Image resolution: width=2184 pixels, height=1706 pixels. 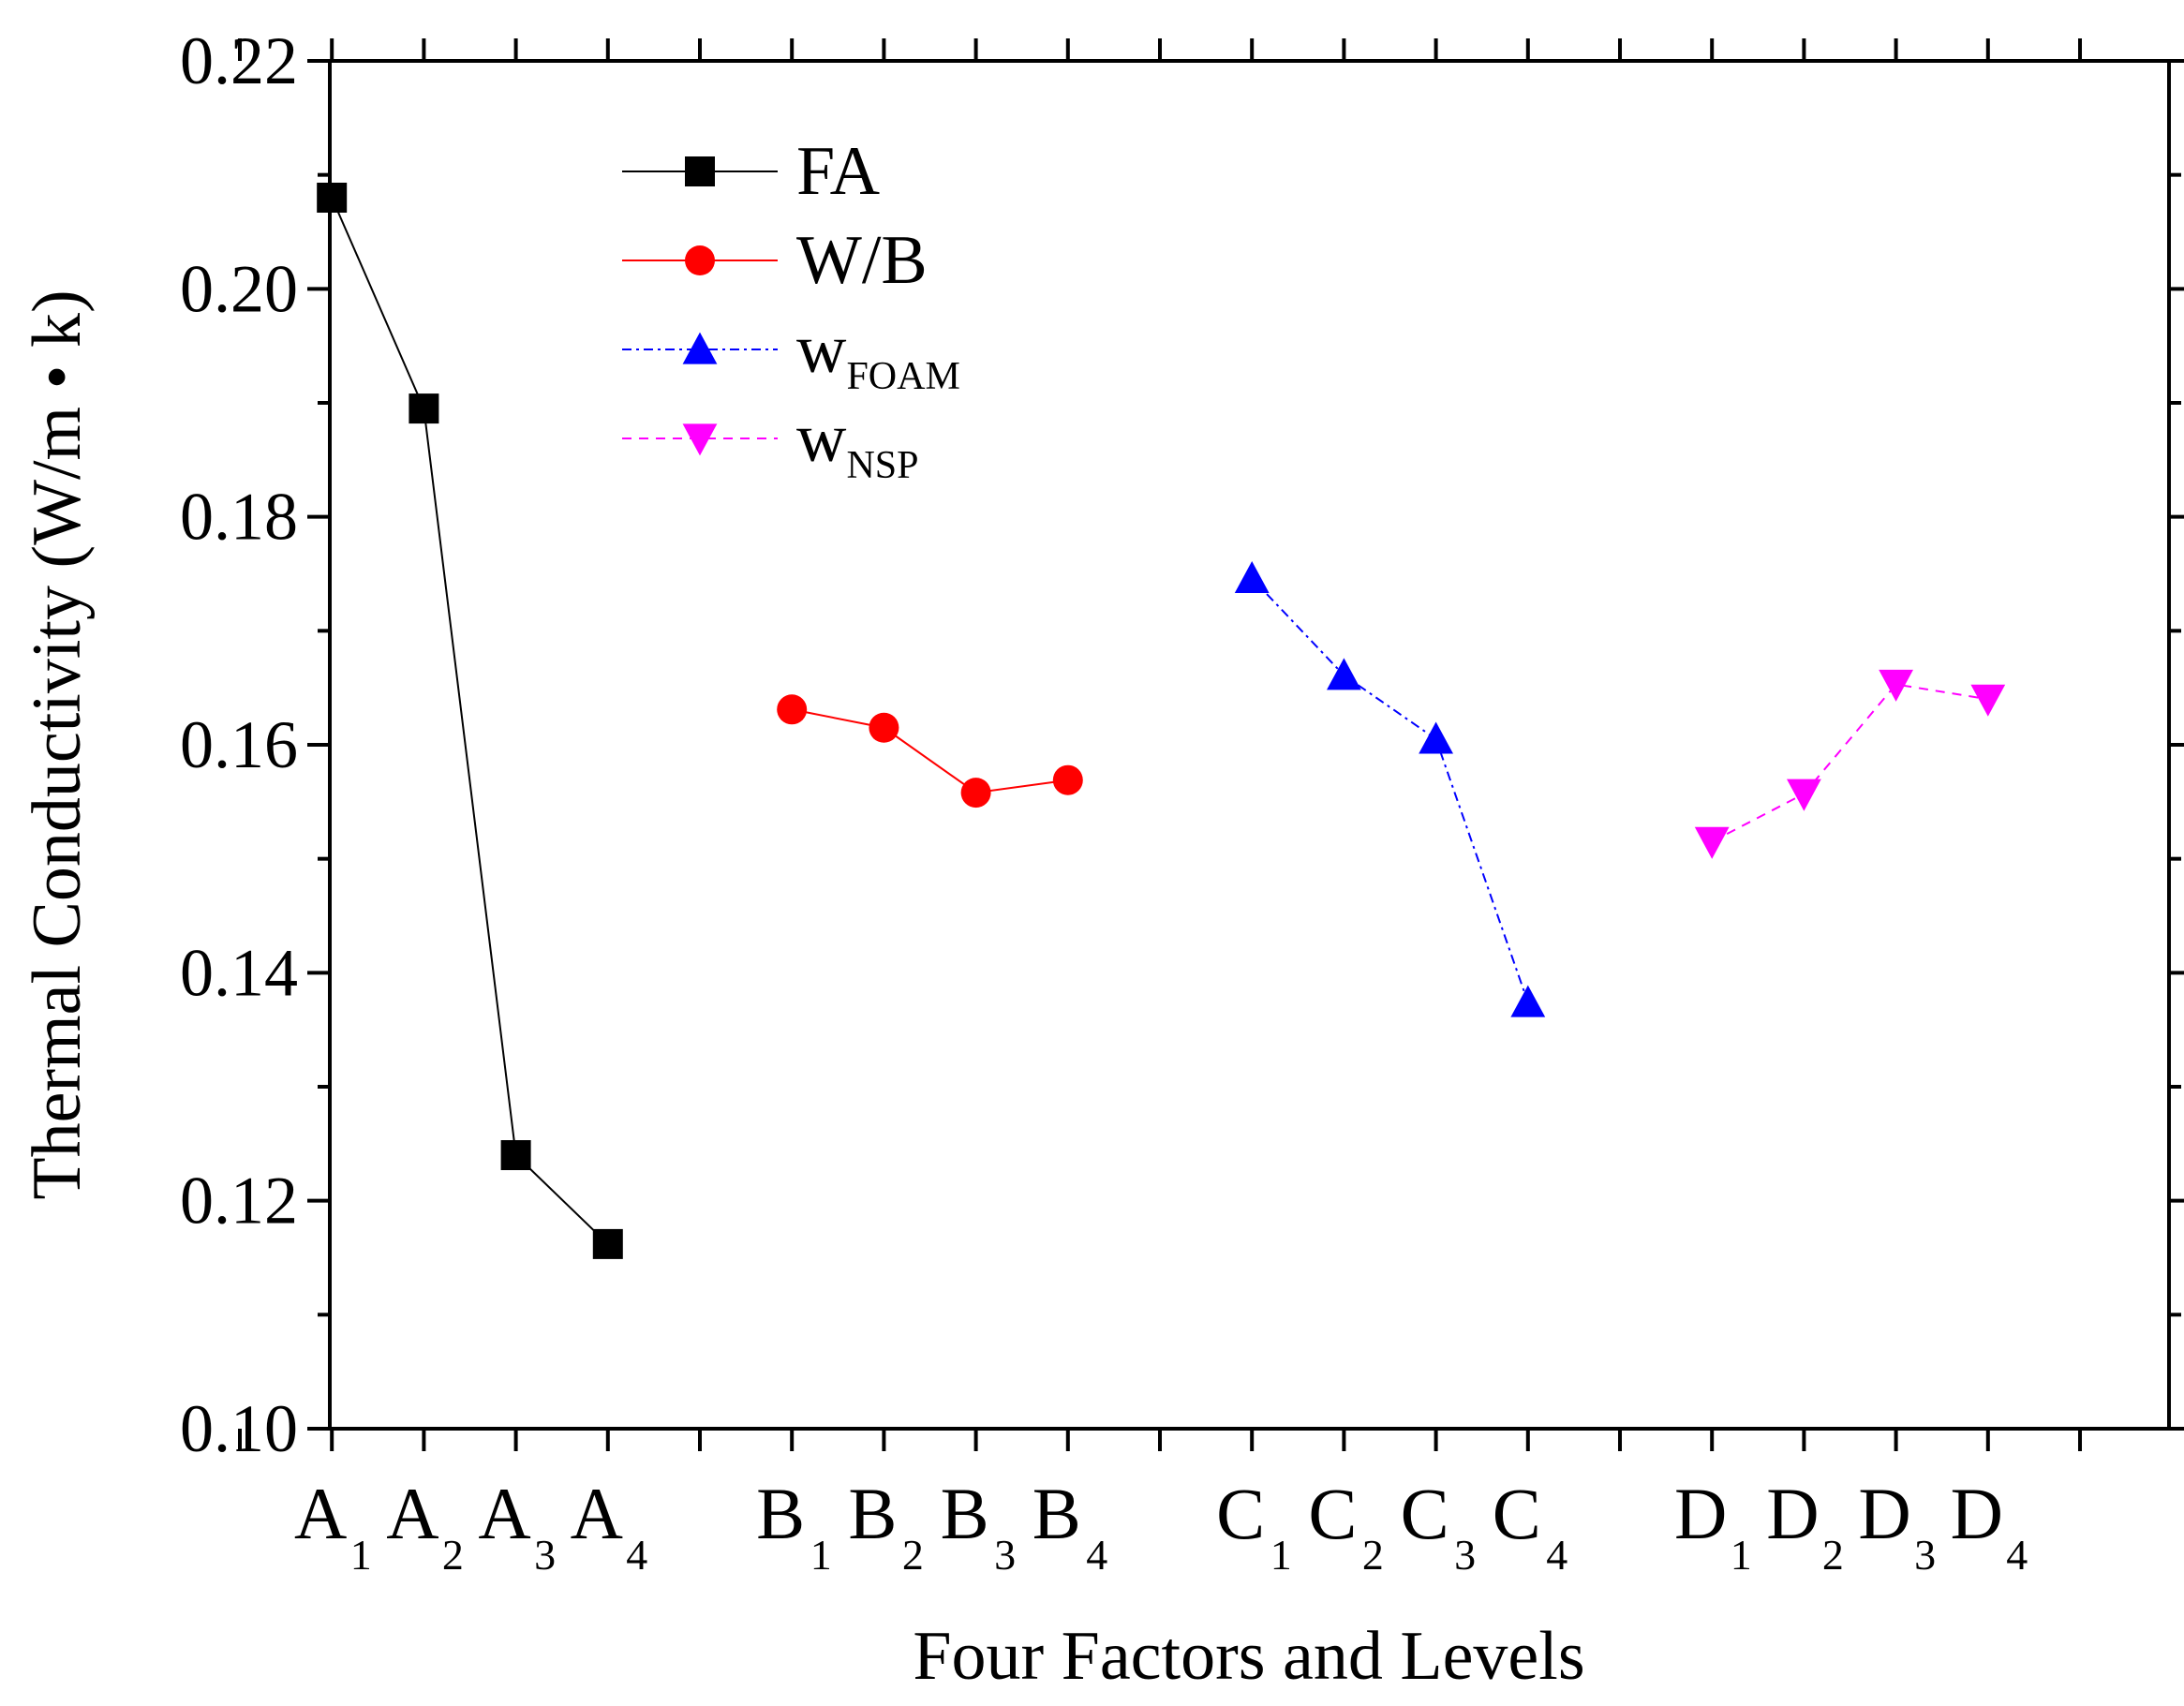 I want to click on y-tick-label: 0.12, so click(x=239, y=1201).